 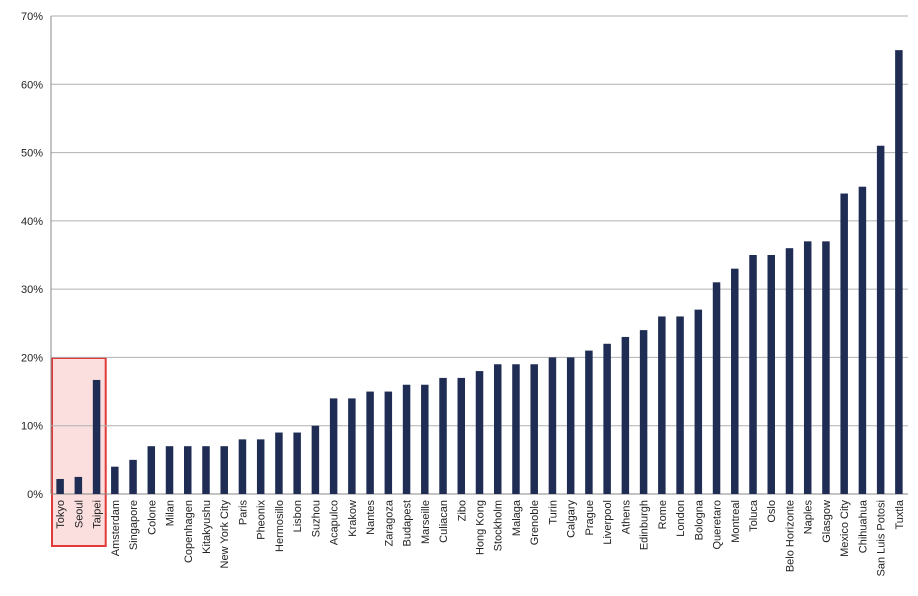 I want to click on bar-liverpool, so click(x=607, y=418).